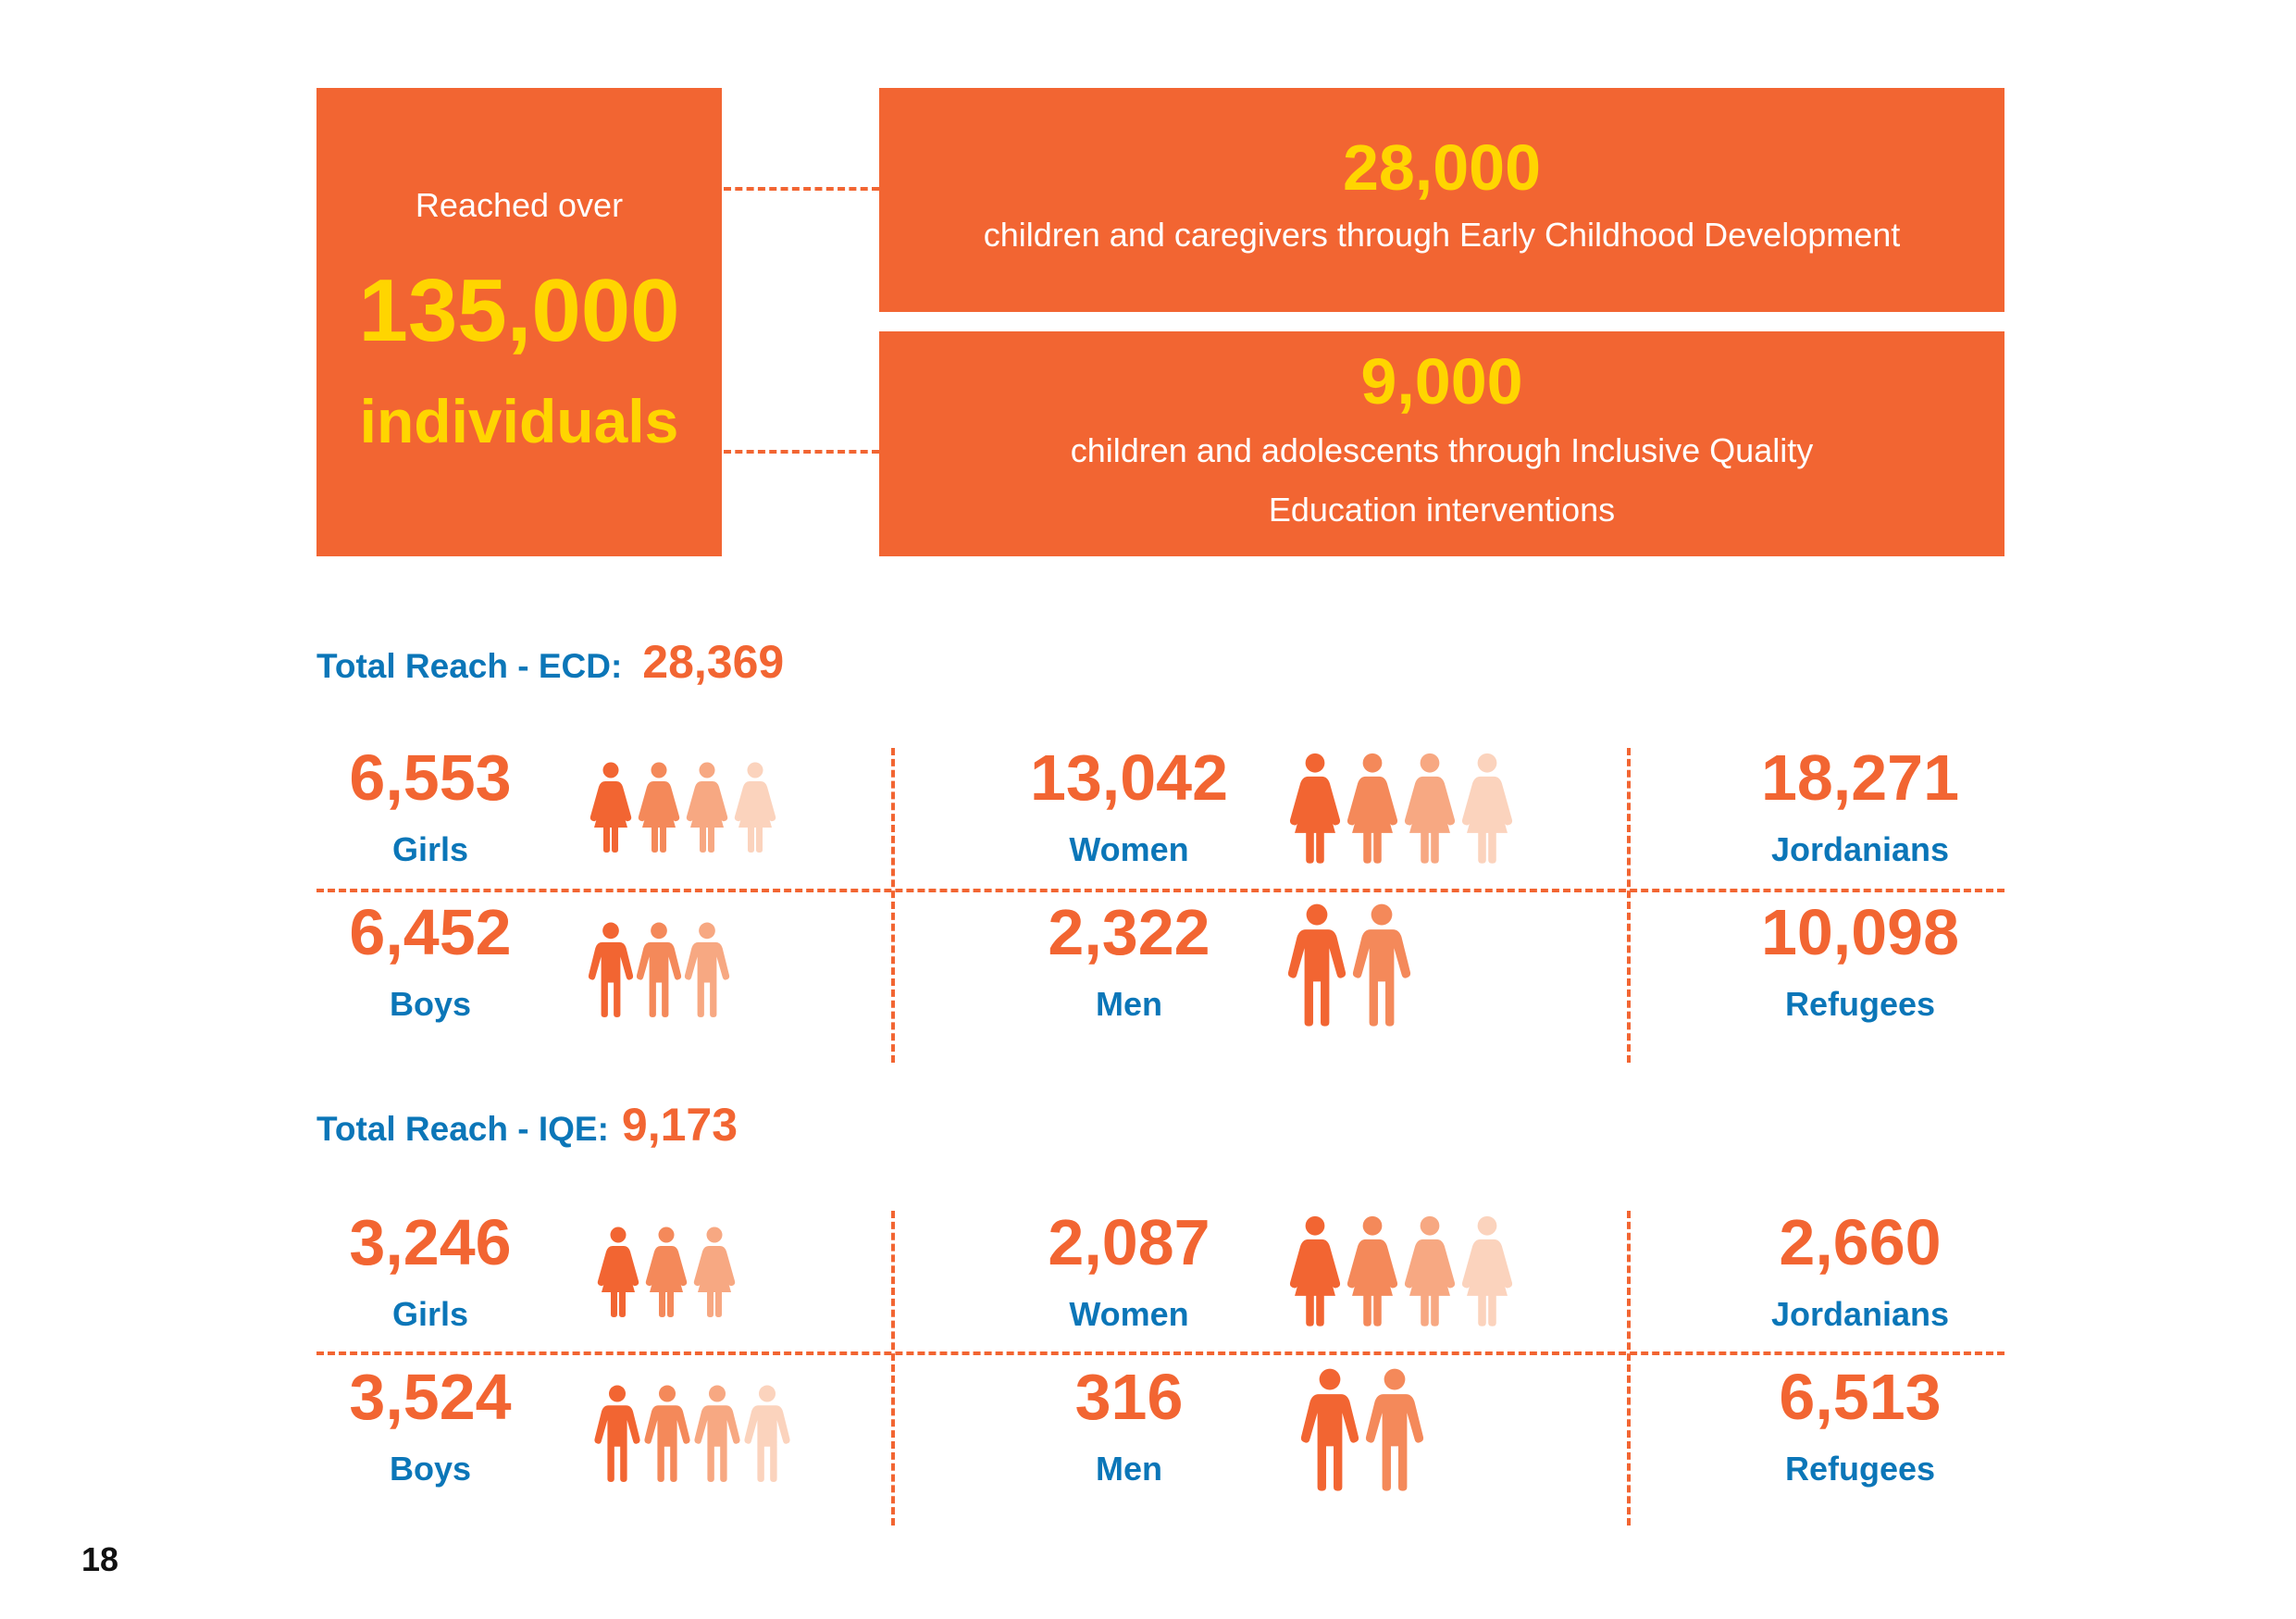 The image size is (2296, 1619). What do you see at coordinates (470, 666) in the screenshot?
I see `ecd-title: Total Reach - ECD:` at bounding box center [470, 666].